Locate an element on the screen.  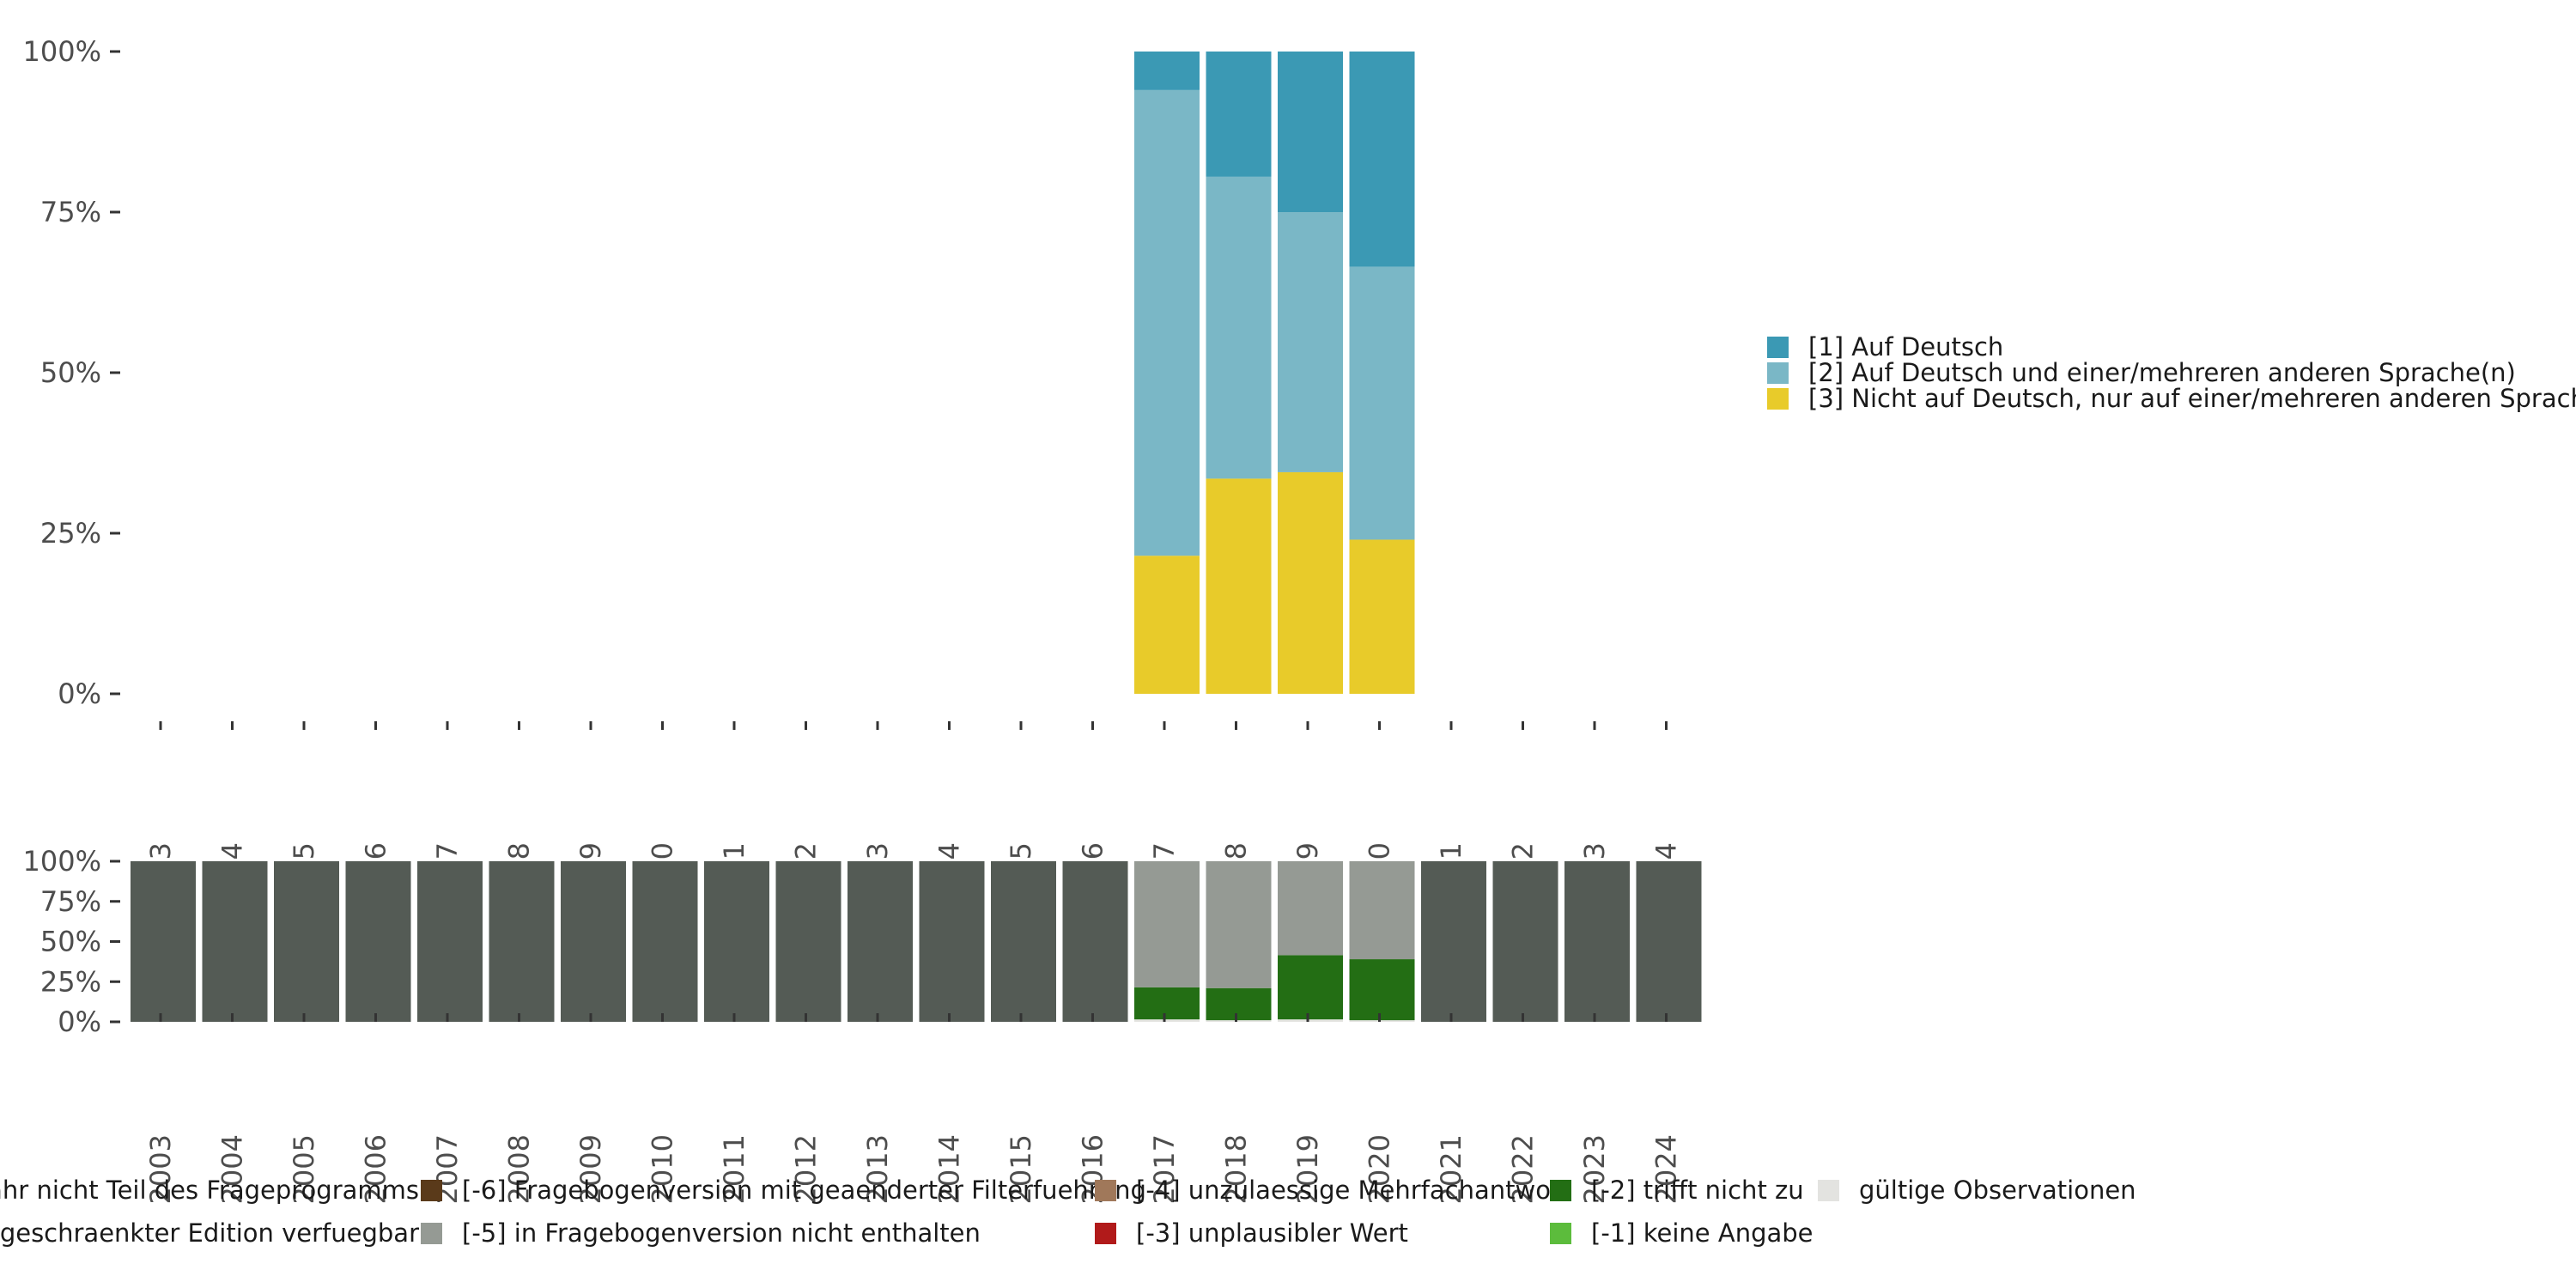
bottom-x-tick-label: 2021 is located at coordinates (1451, 1169).